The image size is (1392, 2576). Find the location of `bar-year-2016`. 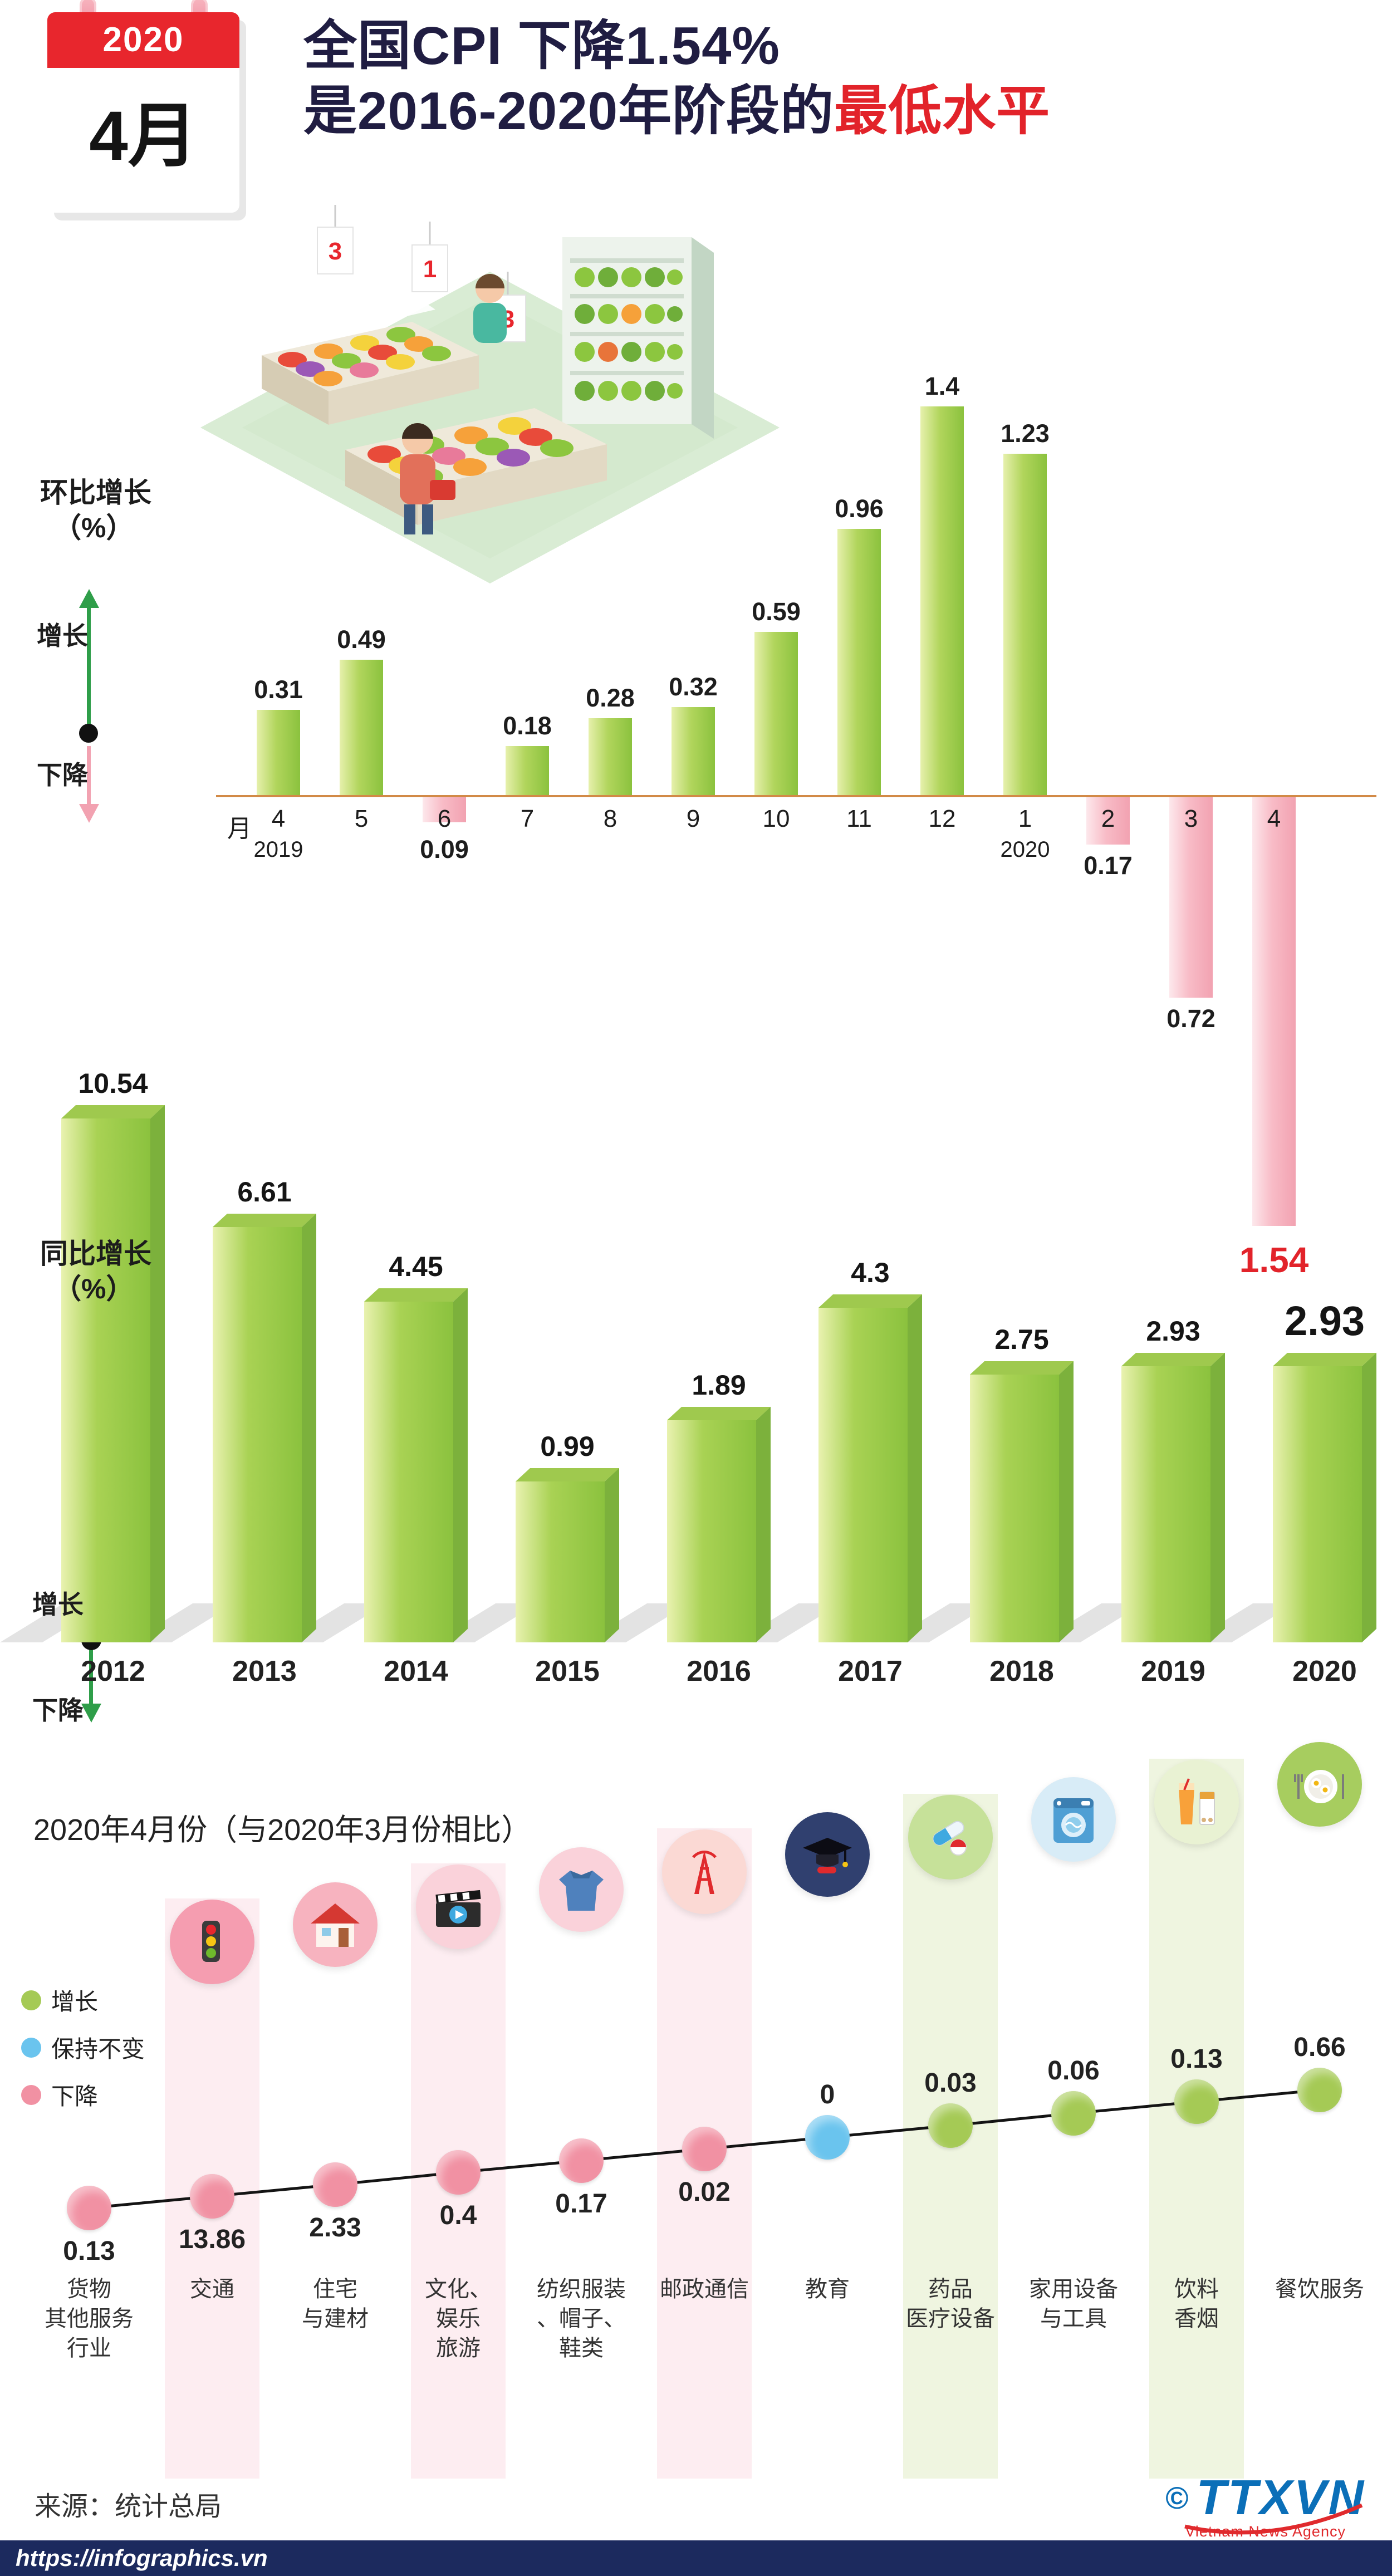

bar-year-2016 is located at coordinates (711, 1531).